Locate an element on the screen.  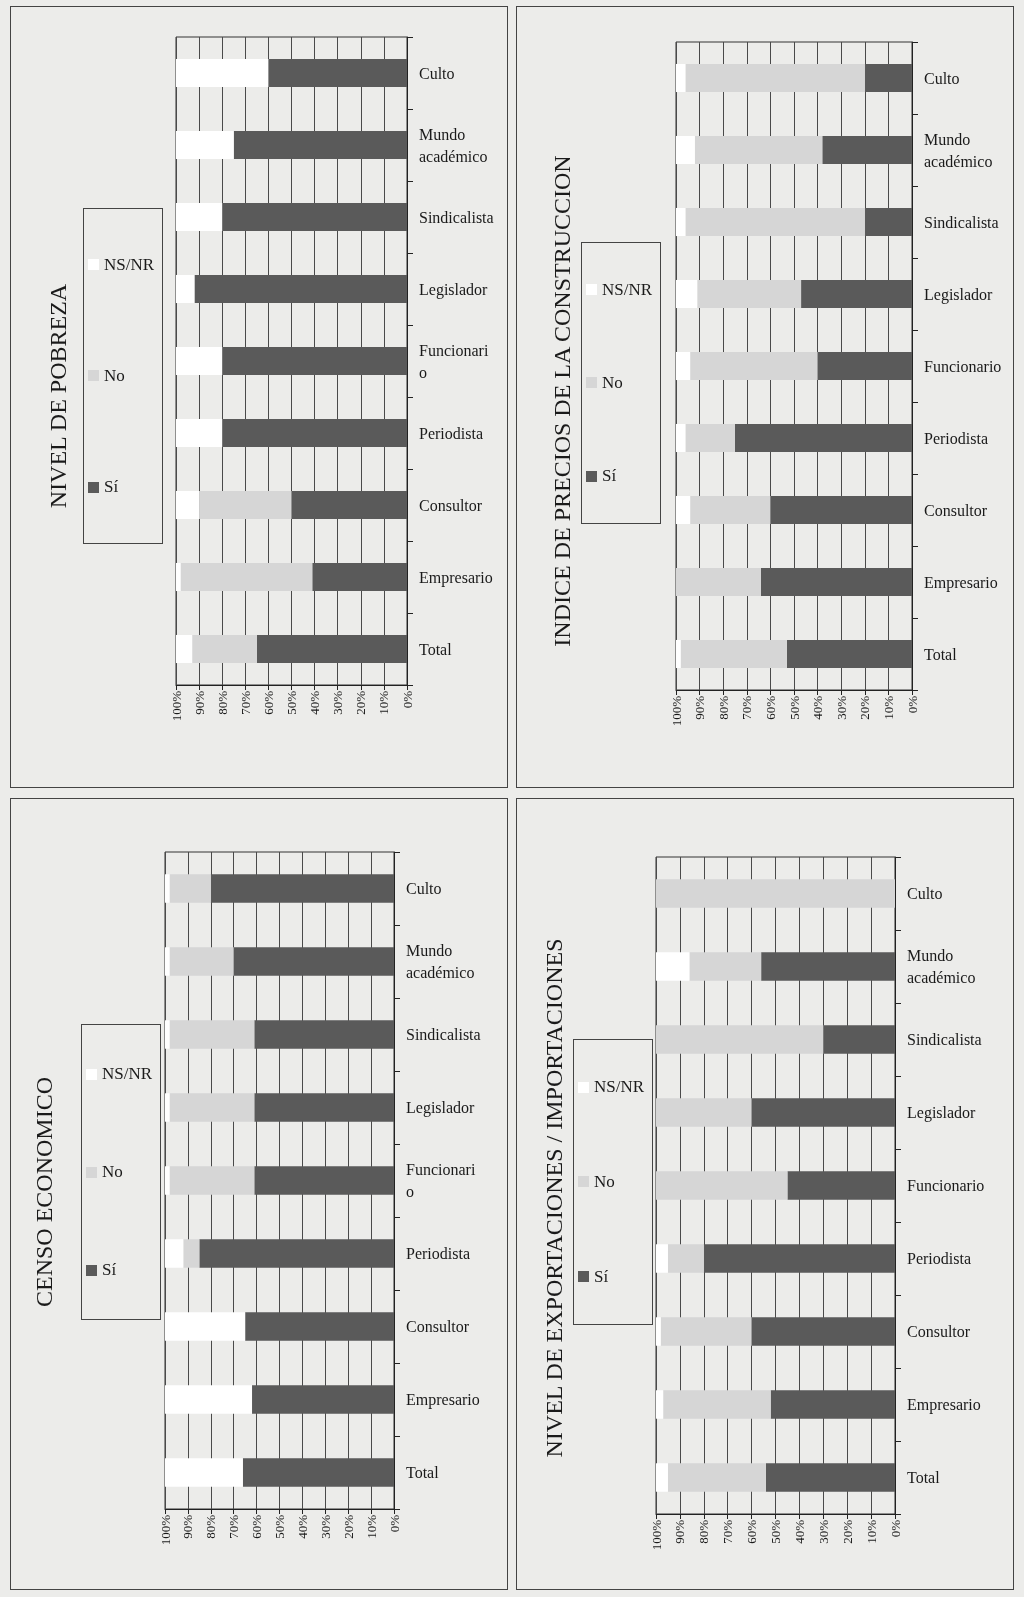
y-tick-label: Periodista is located at coordinates (939, 1258).